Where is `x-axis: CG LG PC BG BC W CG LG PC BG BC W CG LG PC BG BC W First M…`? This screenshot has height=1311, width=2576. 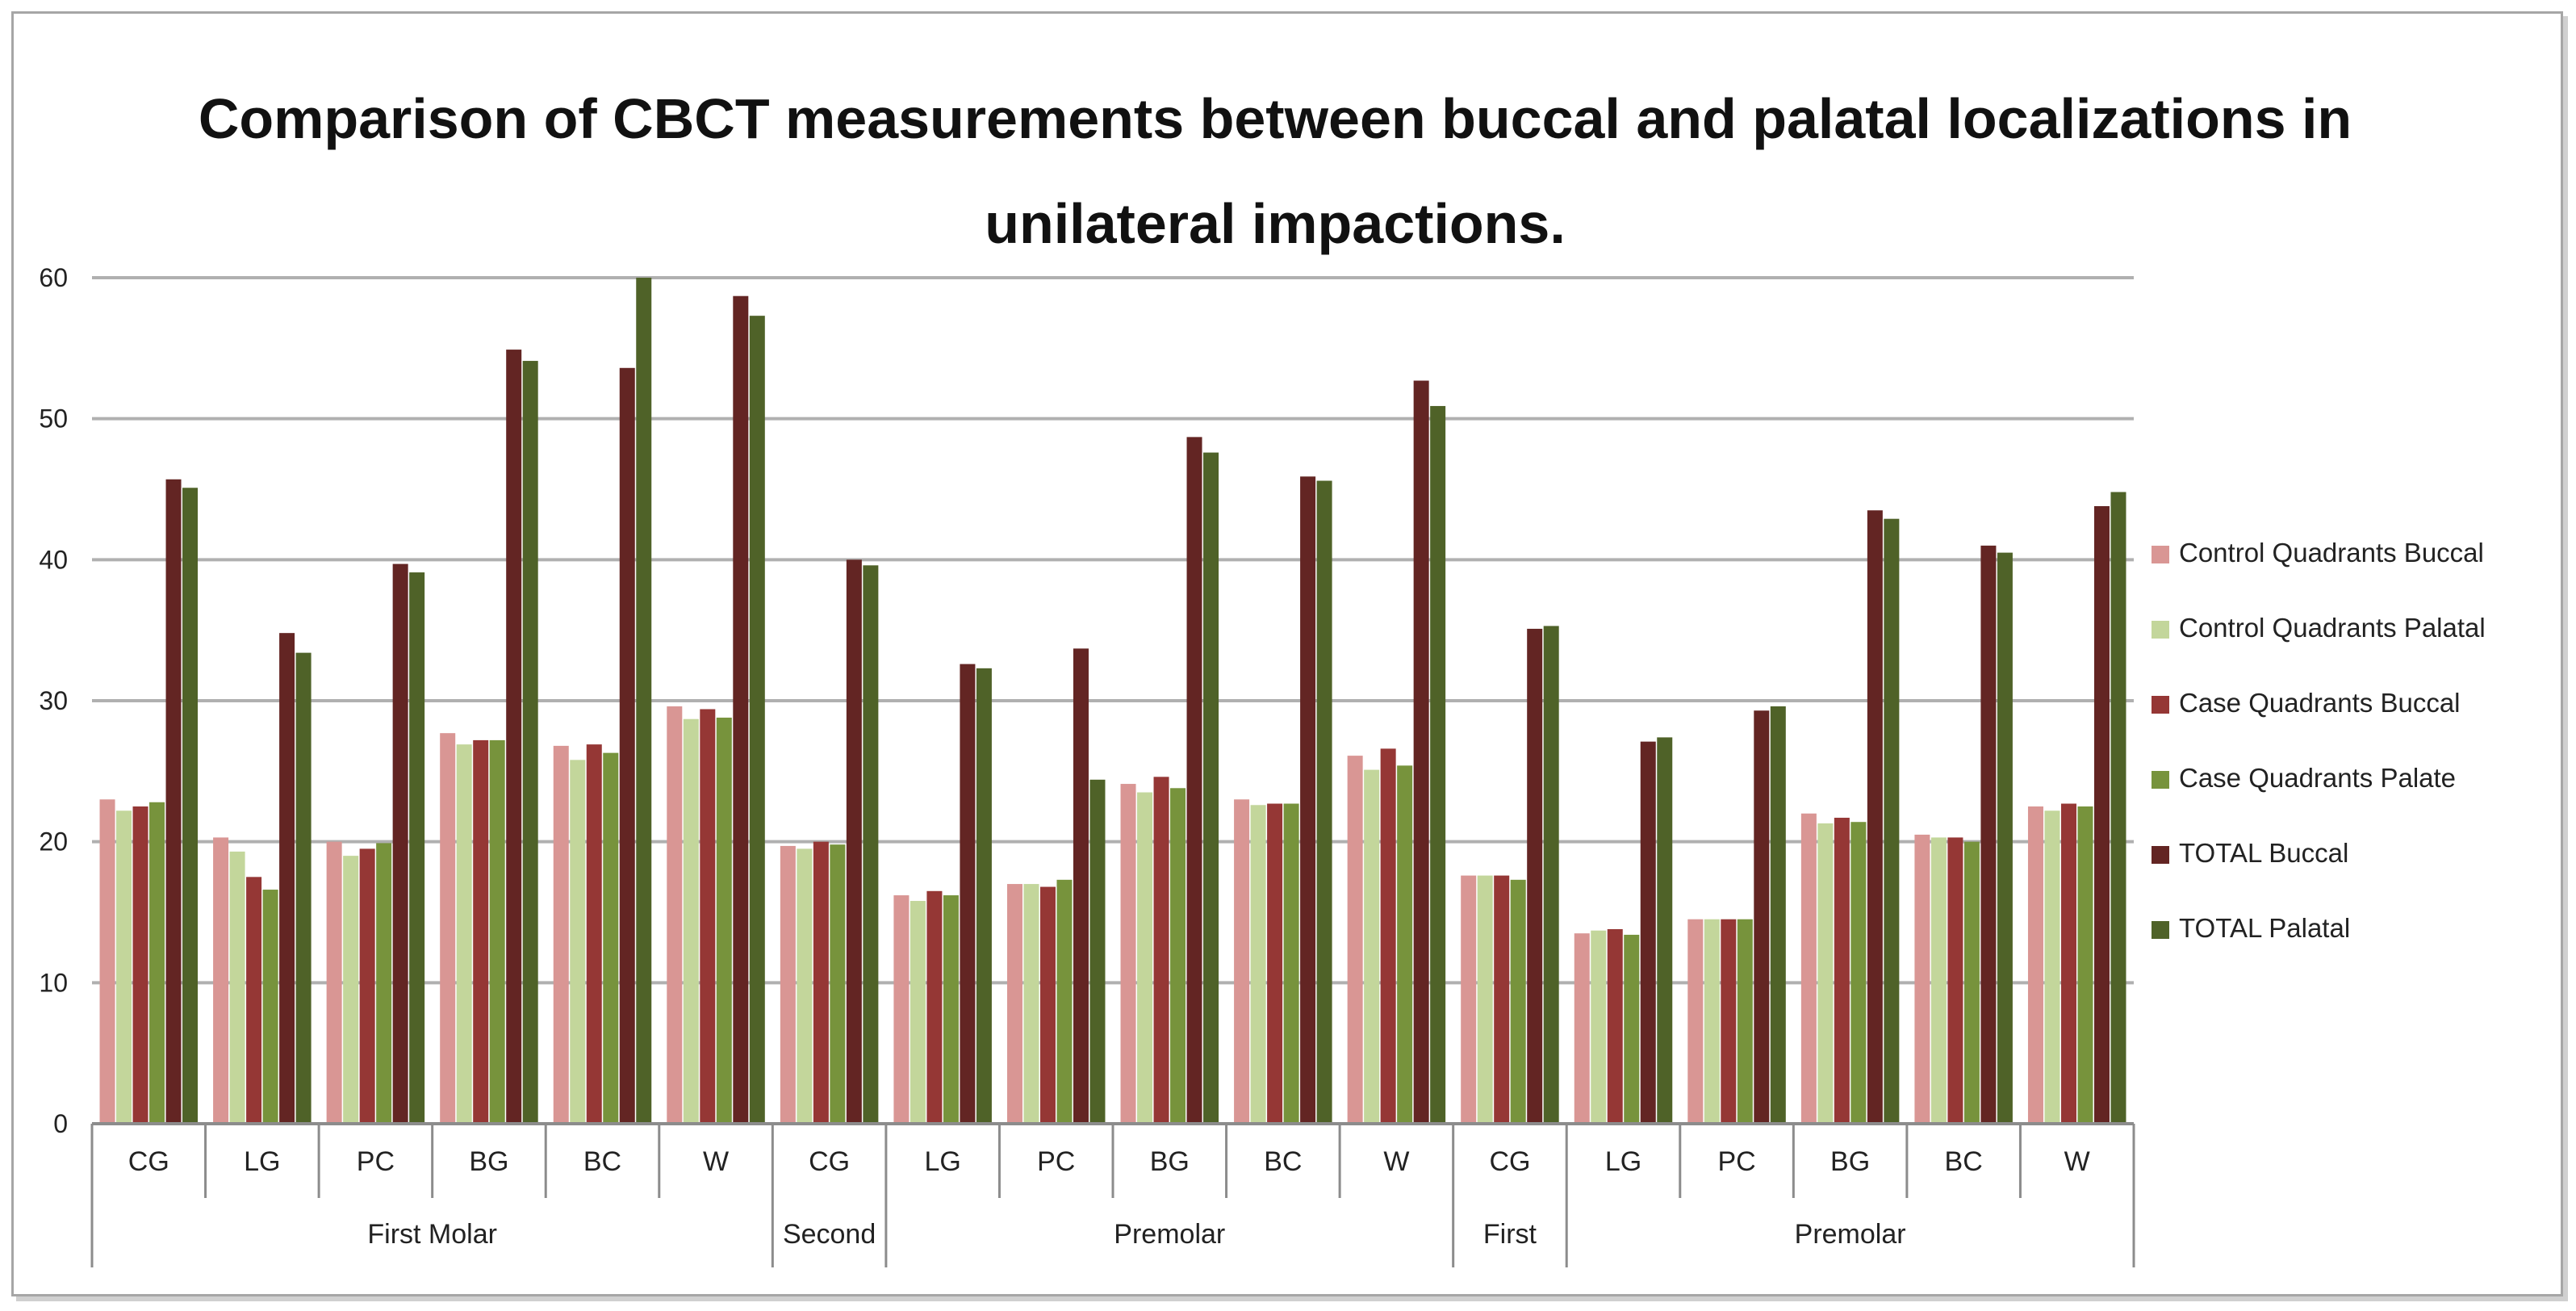
x-axis: CG LG PC BG BC W CG LG PC BG BC W CG LG PC BG BC W First M… is located at coordinates (1112, 1194).